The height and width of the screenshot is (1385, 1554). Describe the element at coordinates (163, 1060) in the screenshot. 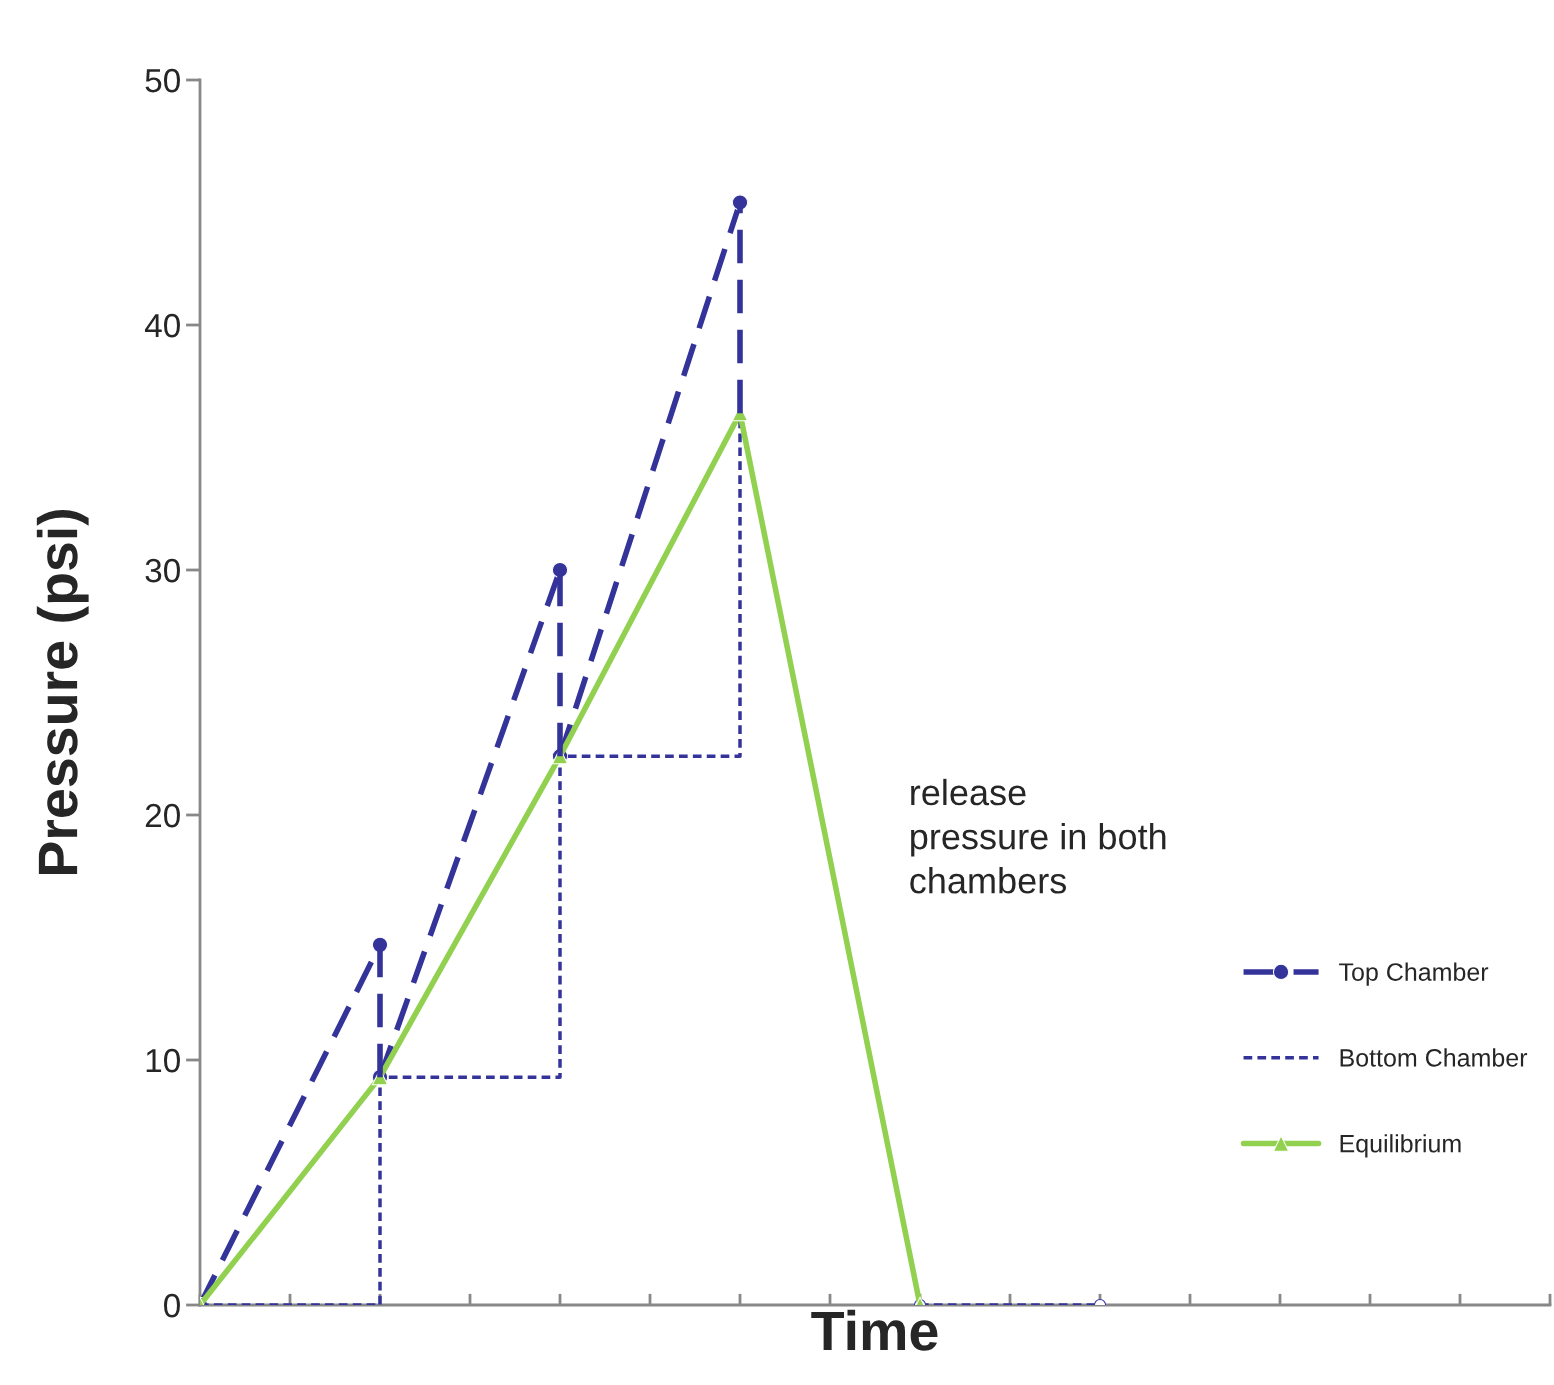

I see `y-tick-label: 10` at that location.